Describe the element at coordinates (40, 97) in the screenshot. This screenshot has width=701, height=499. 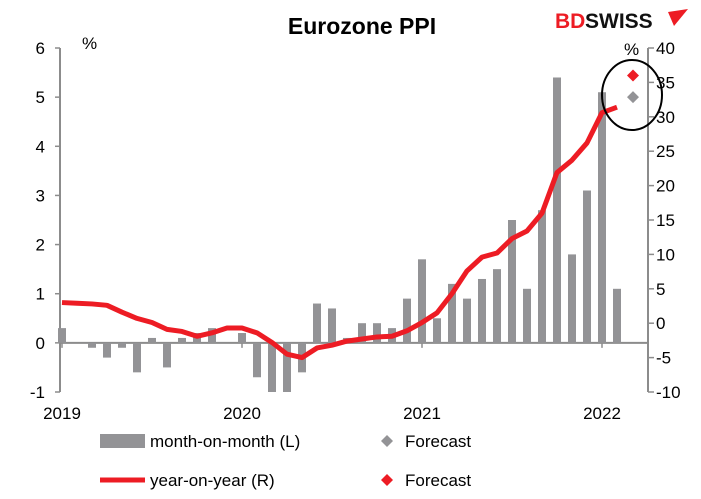
I see `left-tick-label: 5` at that location.